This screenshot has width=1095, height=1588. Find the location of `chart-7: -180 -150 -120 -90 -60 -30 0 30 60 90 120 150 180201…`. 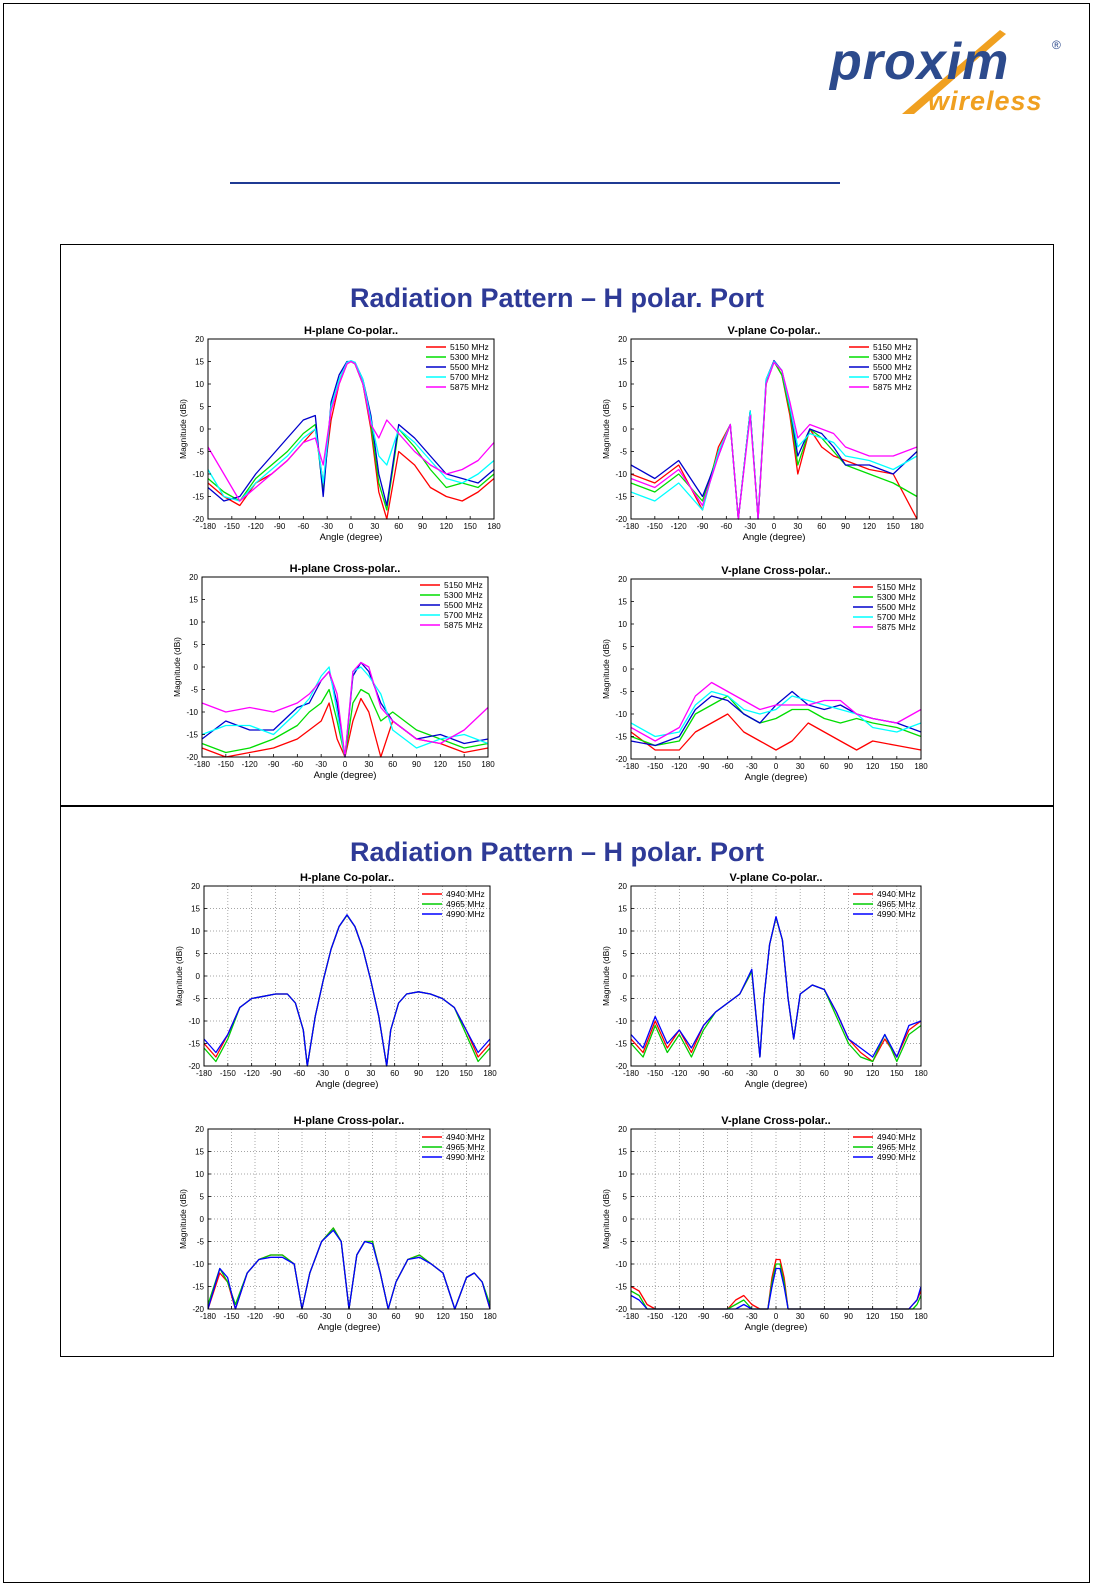

chart-7: -180 -150 -120 -90 -60 -30 0 30 60 90 120 150 180201… is located at coordinates (337, 1224).